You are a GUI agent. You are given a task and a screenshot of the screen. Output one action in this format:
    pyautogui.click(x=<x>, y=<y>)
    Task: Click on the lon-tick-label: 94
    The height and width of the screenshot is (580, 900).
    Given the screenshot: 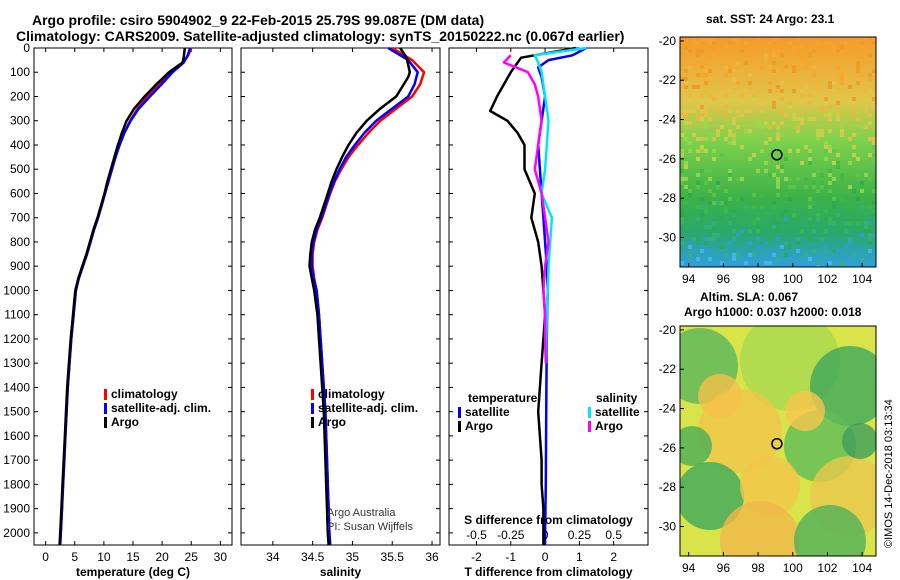 What is the action you would take?
    pyautogui.click(x=689, y=279)
    